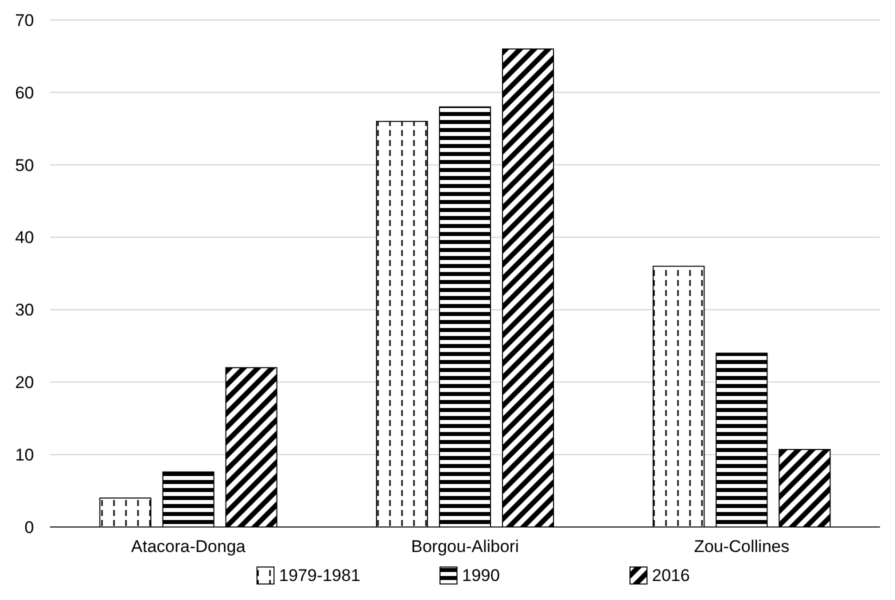 The height and width of the screenshot is (600, 895). Describe the element at coordinates (29, 527) in the screenshot. I see `y-tick-label: 0` at that location.